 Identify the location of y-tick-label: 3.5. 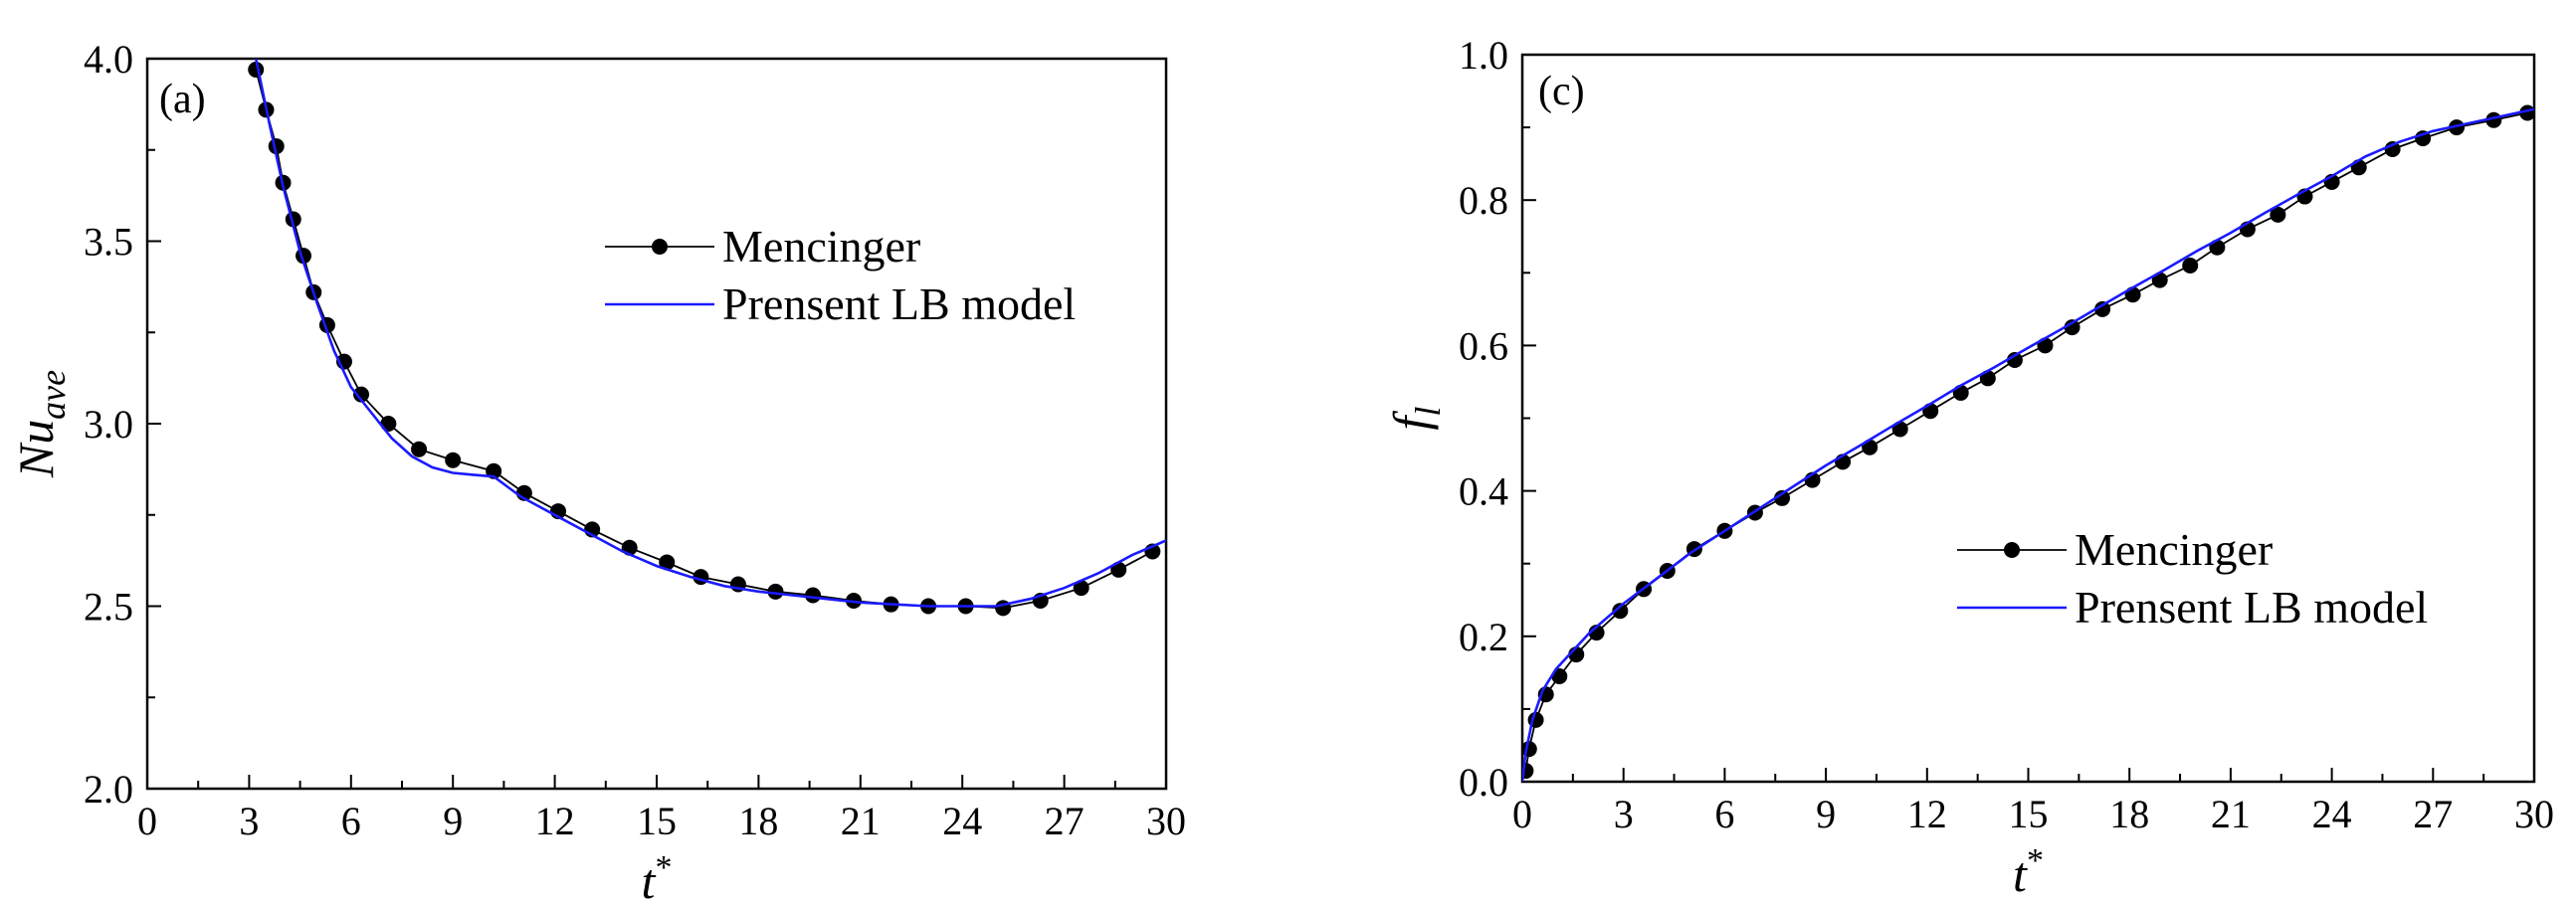
(108, 242).